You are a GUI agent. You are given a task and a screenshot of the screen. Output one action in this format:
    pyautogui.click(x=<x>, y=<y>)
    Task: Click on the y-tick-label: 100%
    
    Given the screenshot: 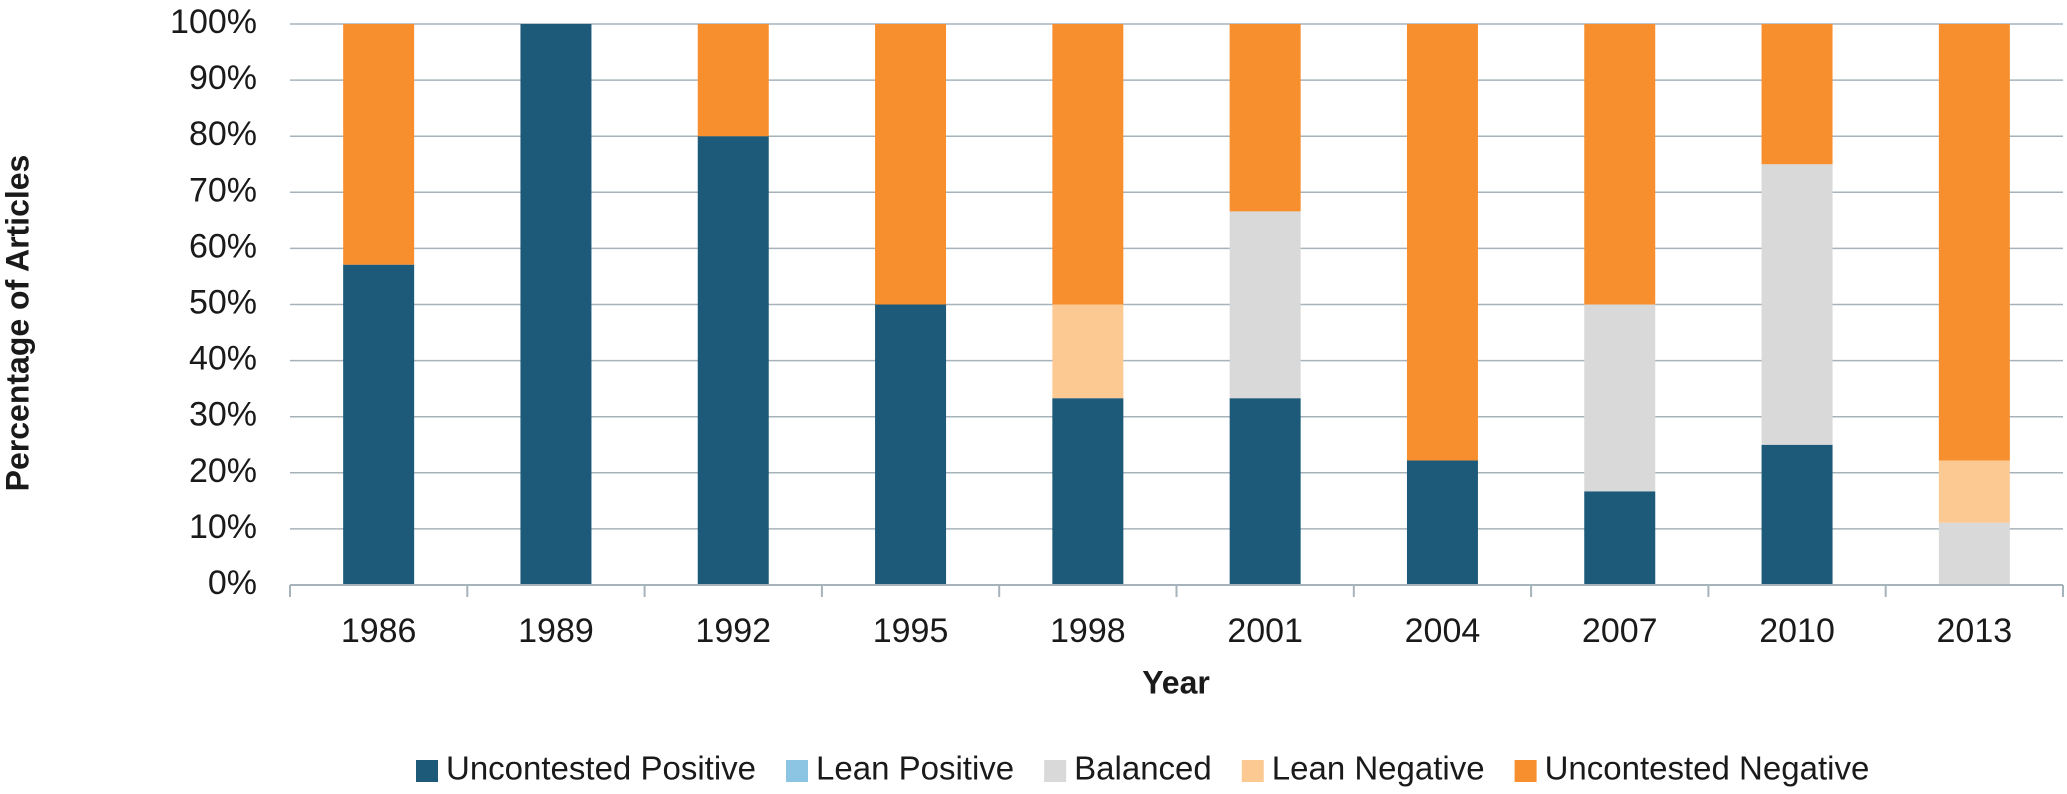 What is the action you would take?
    pyautogui.click(x=213, y=22)
    